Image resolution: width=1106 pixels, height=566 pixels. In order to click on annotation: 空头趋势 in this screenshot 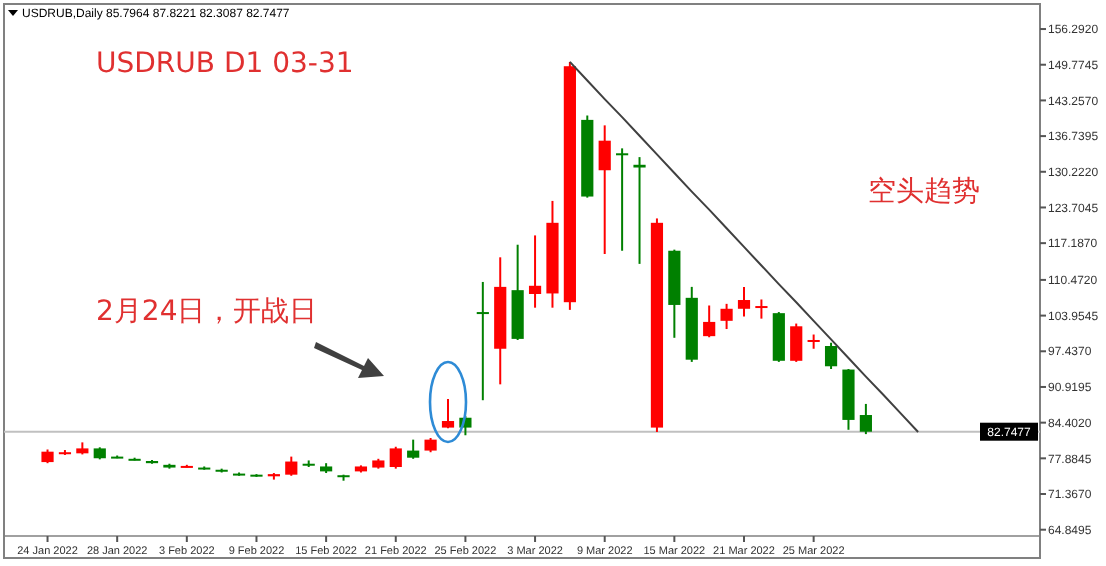, I will do `click(924, 192)`.